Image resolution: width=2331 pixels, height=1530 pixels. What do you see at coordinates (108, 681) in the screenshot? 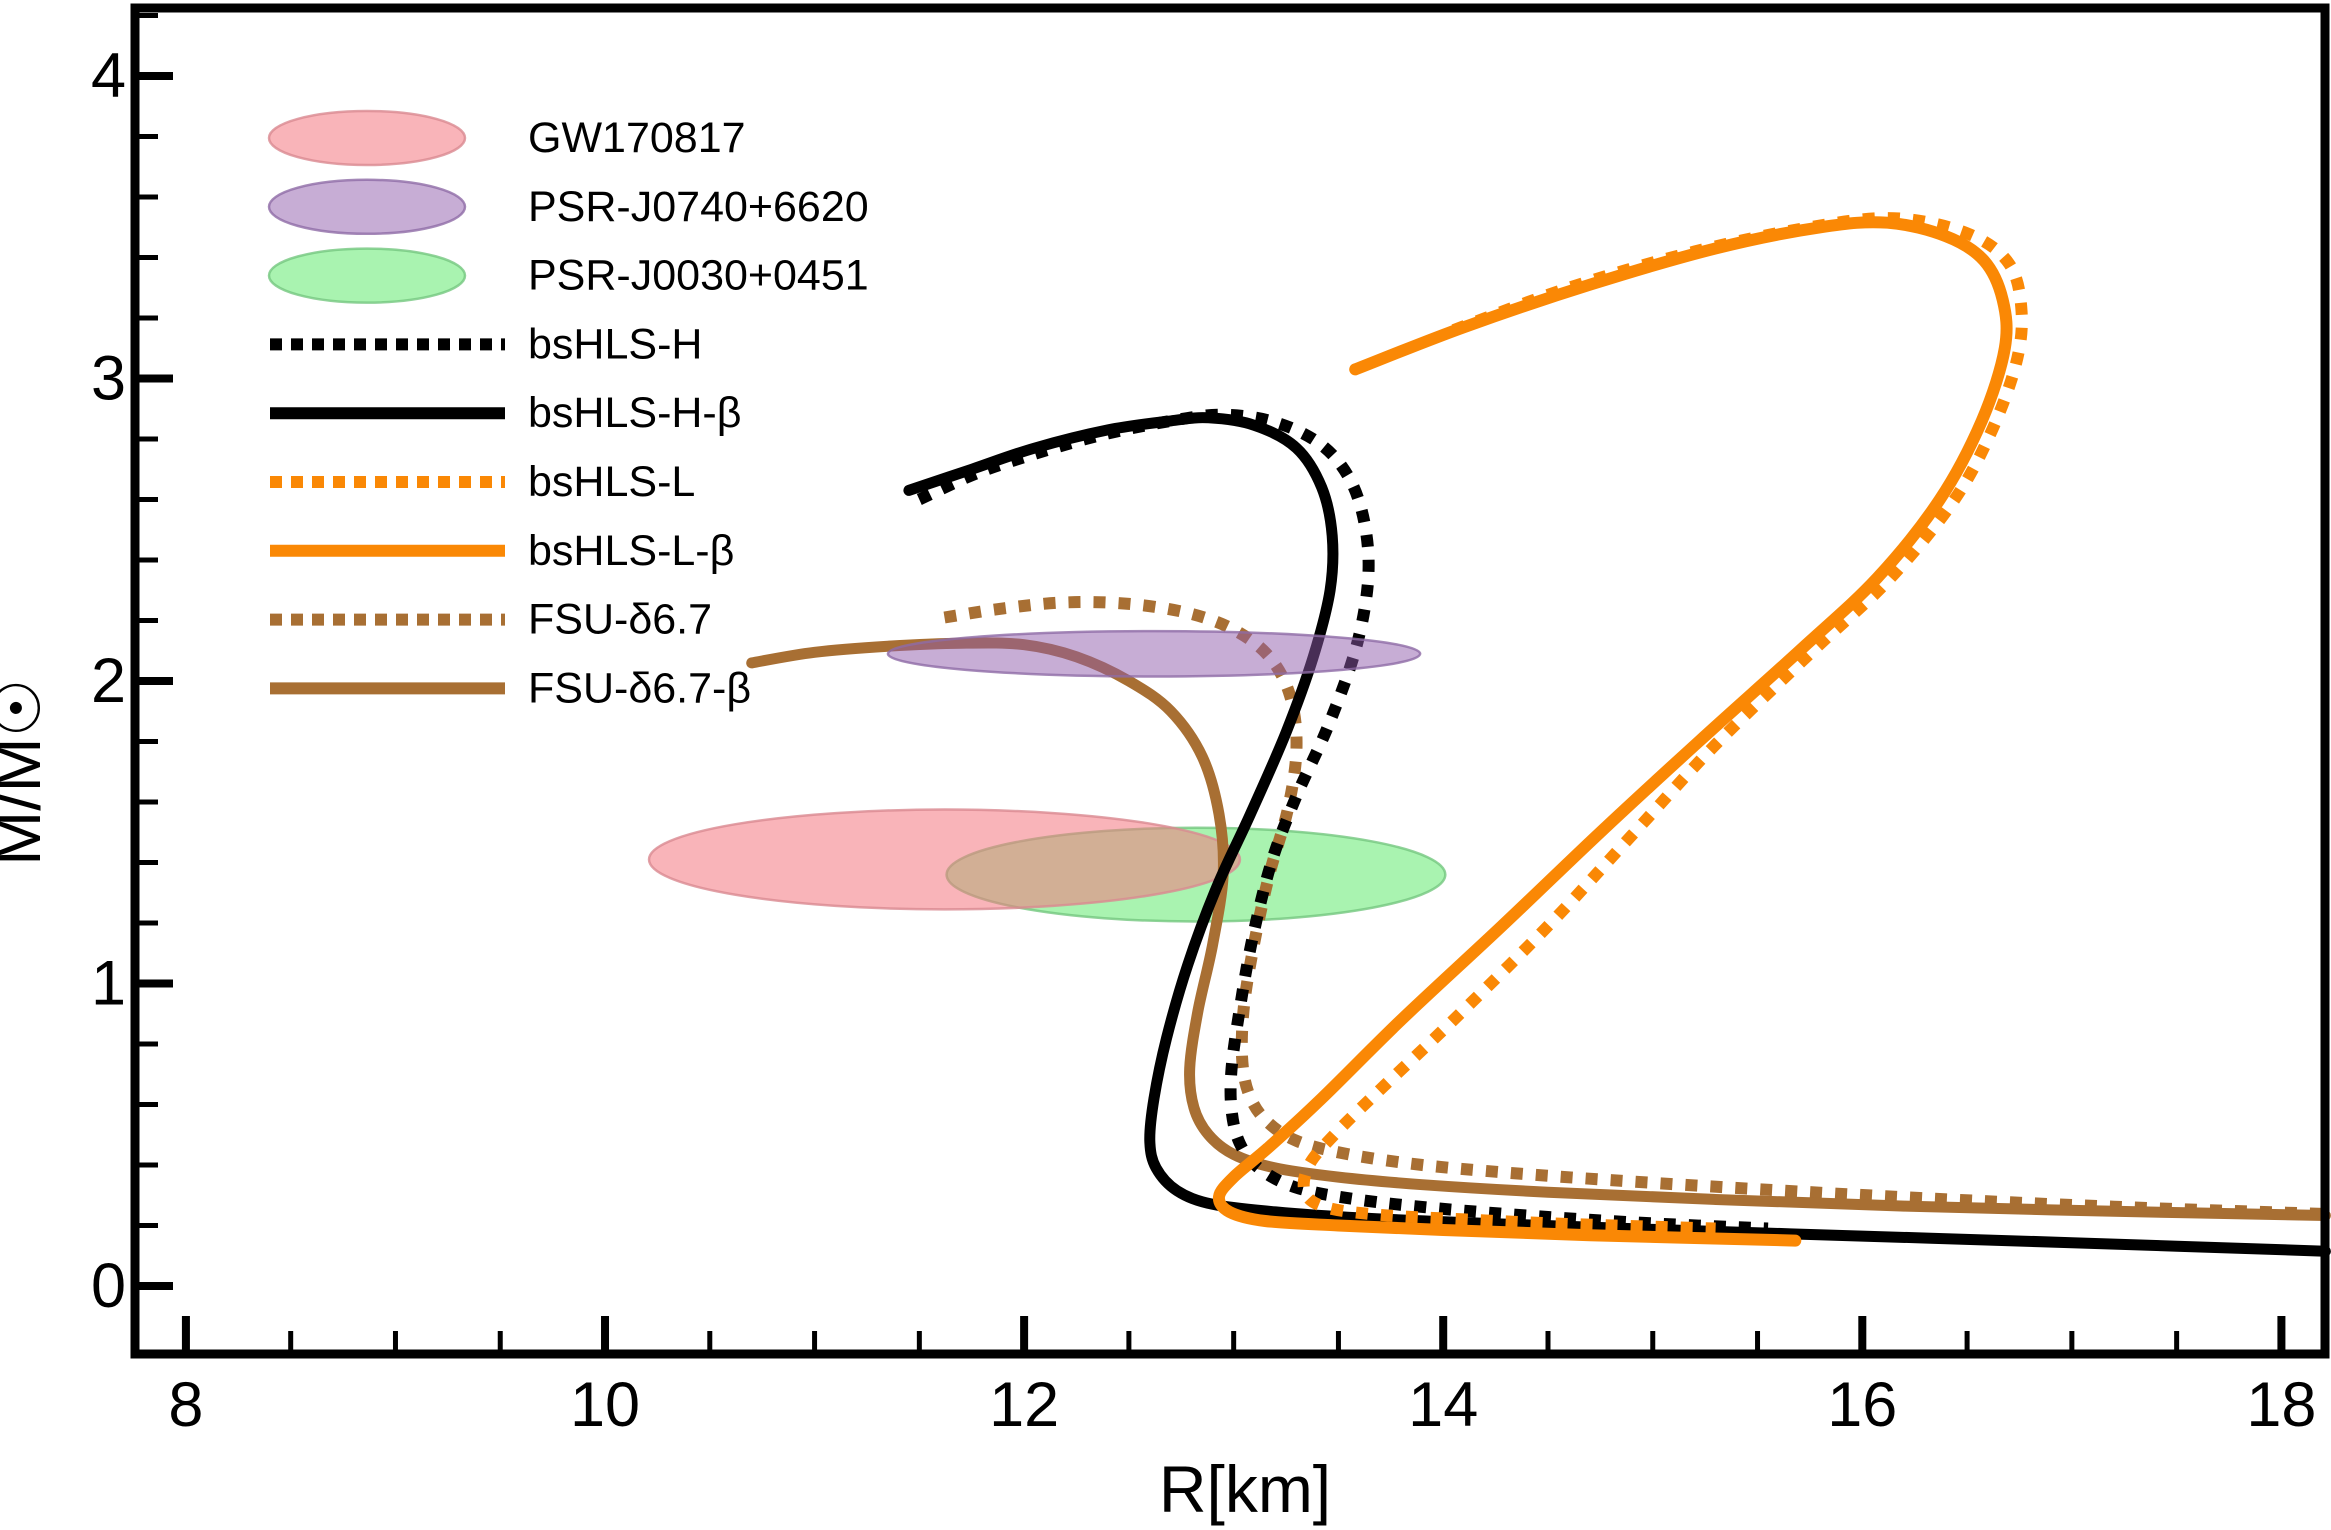
I see `y-tick-label: 2` at bounding box center [108, 681].